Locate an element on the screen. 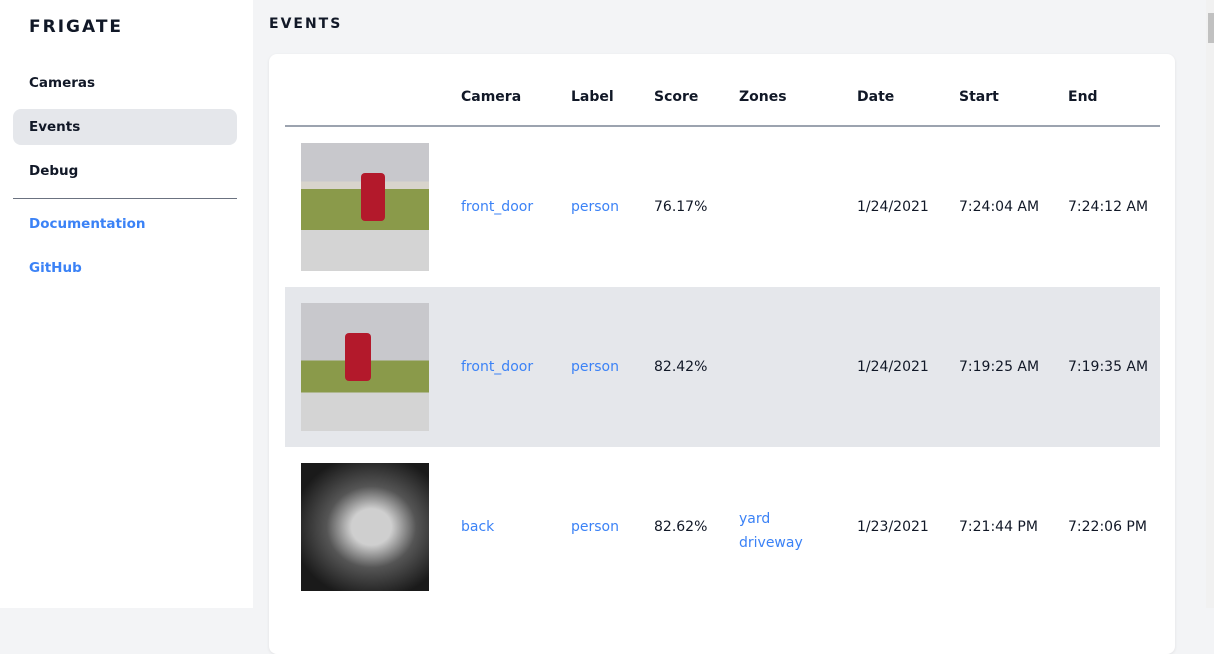  start-time: 7:24:04 AM is located at coordinates (999, 207).